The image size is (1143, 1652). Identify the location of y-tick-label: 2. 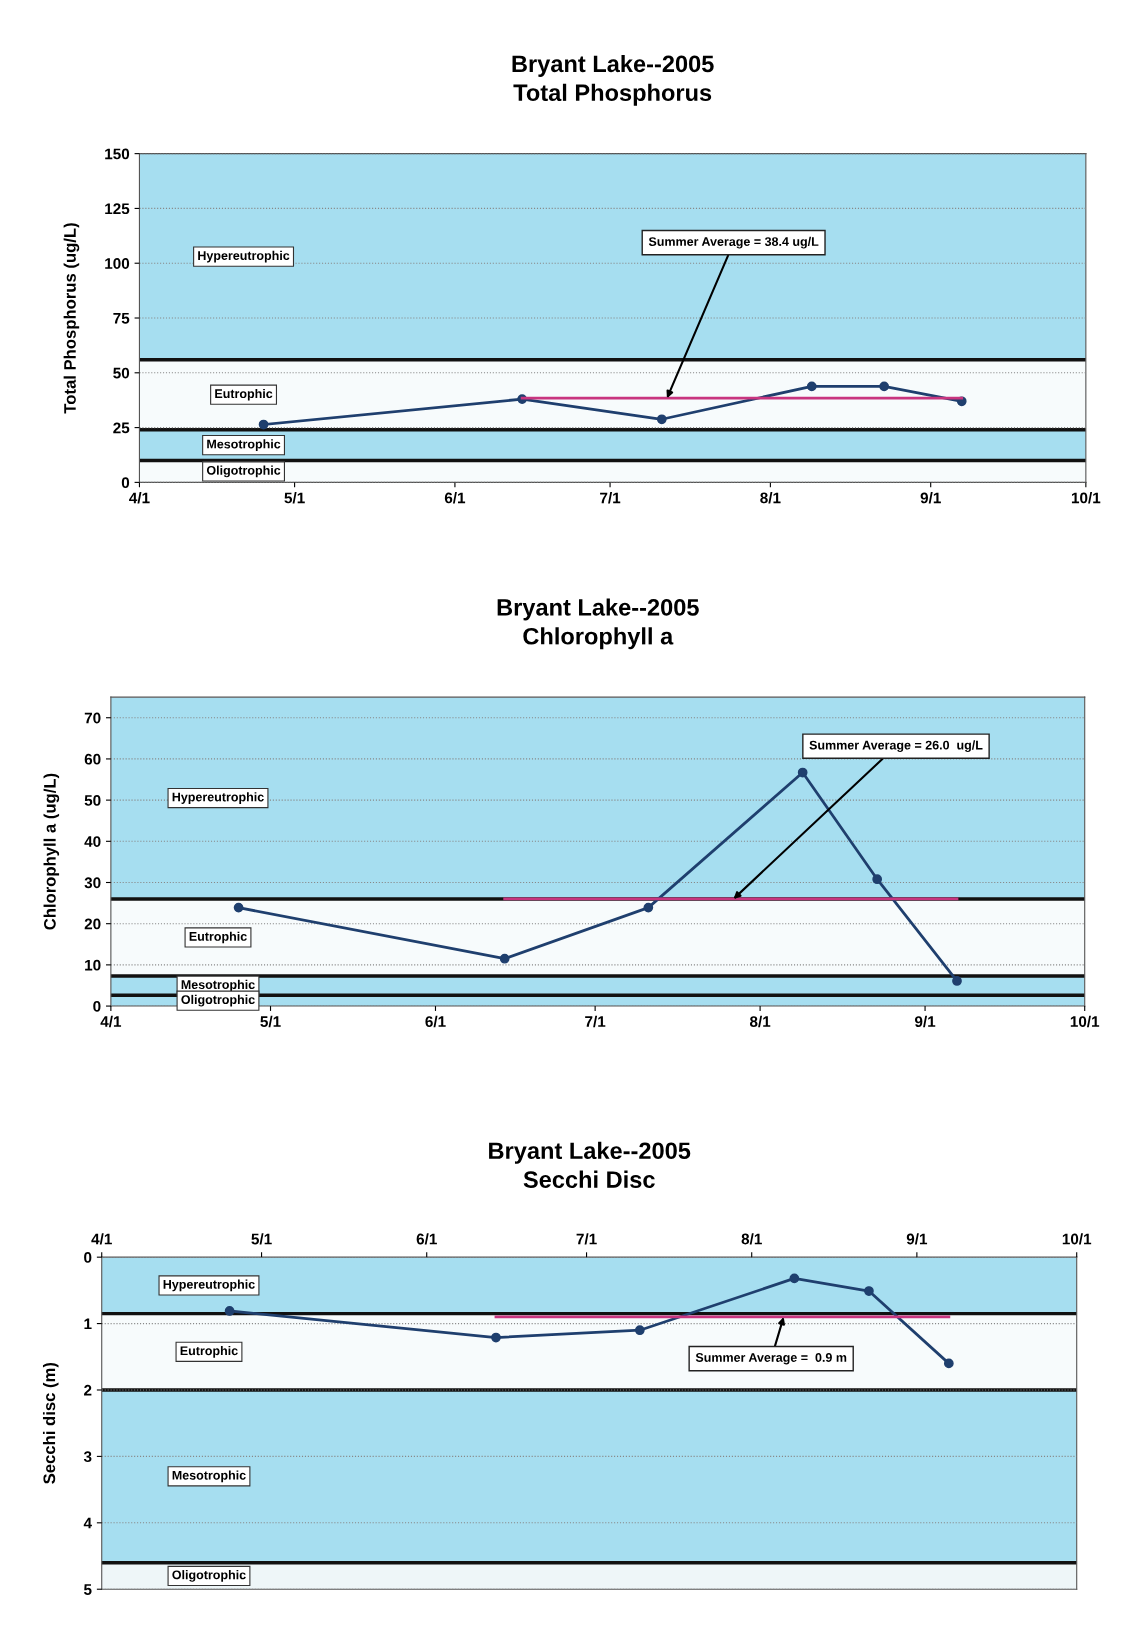
(88, 1390).